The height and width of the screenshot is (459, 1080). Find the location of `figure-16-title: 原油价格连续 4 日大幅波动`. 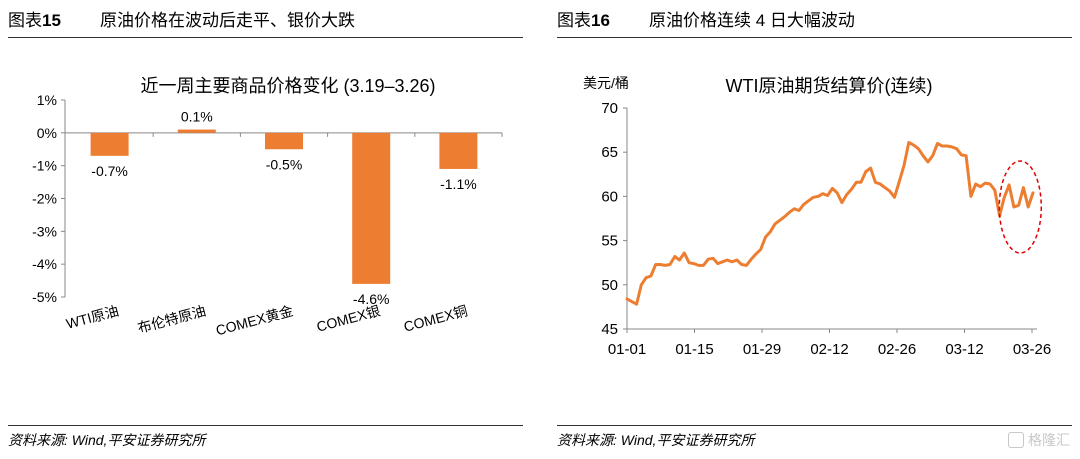

figure-16-title: 原油价格连续 4 日大幅波动 is located at coordinates (752, 20).